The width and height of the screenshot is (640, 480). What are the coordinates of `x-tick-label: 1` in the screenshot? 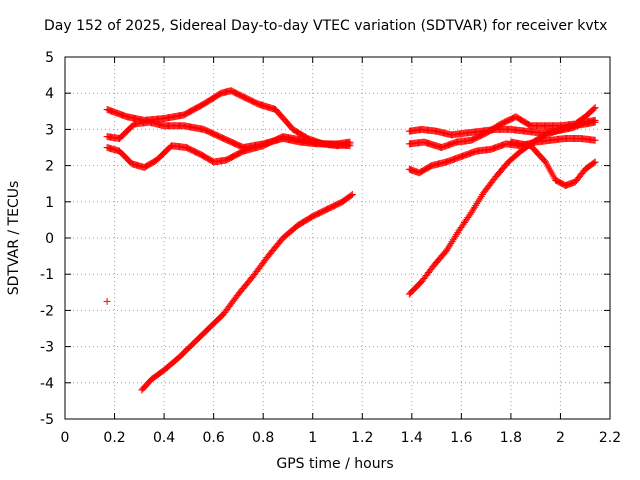 It's located at (312, 438).